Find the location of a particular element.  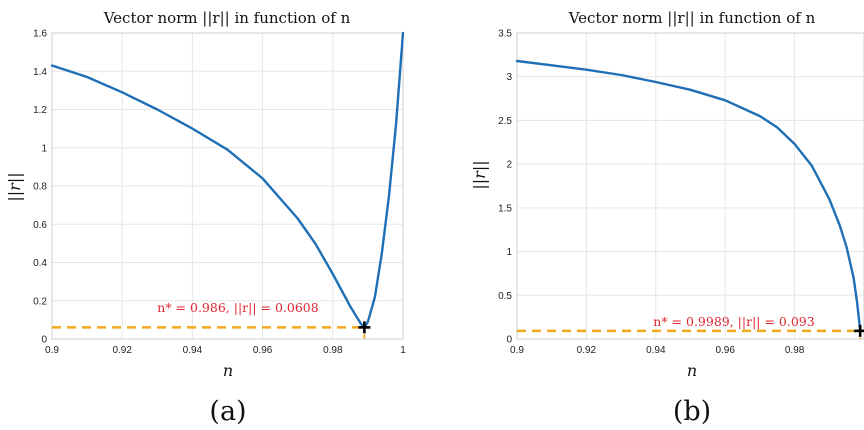

x-tick-labels: 0.9 0.92 0.94 0.96 0.98 1 is located at coordinates (225, 350).